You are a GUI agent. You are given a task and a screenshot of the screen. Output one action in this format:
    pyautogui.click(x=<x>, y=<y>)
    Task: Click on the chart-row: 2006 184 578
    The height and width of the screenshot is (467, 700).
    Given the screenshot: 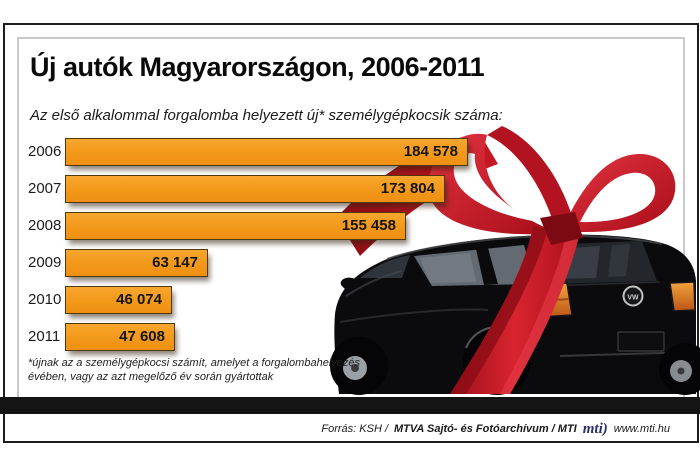 What is the action you would take?
    pyautogui.click(x=248, y=151)
    